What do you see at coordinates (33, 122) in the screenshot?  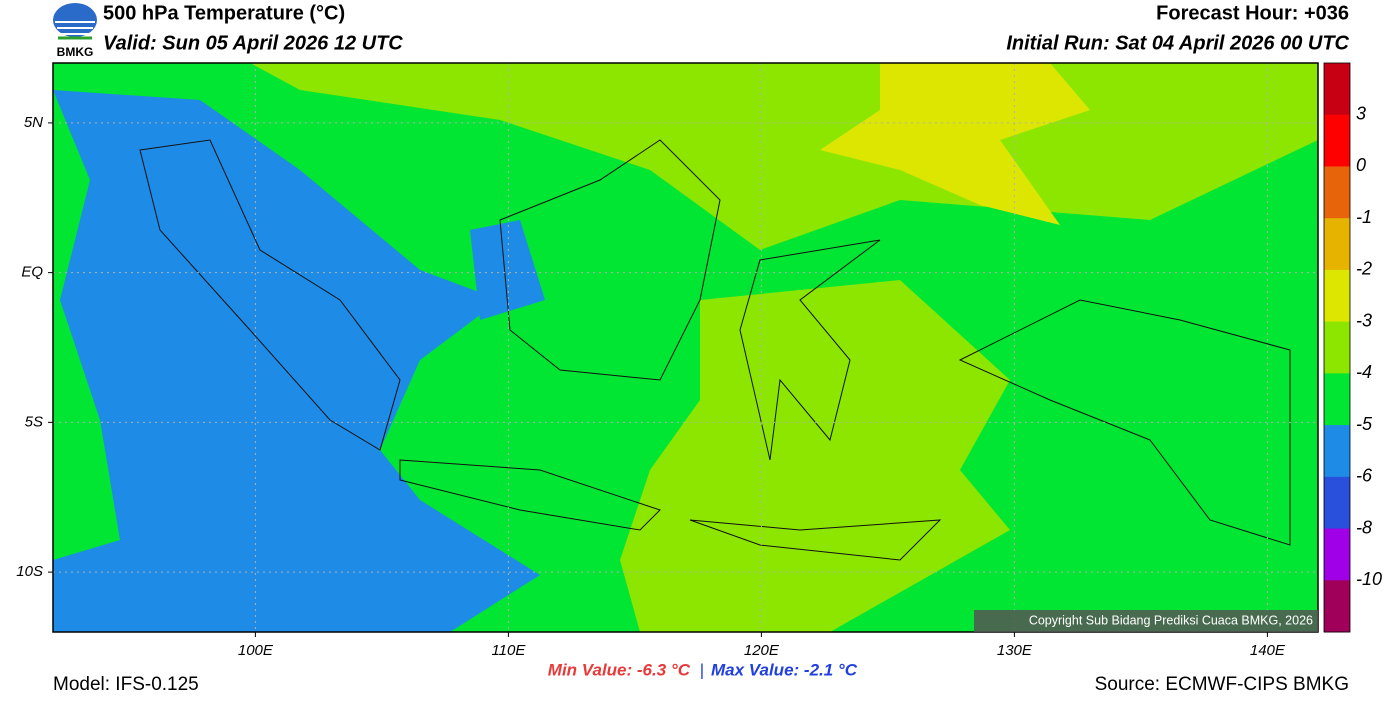 I see `y-tick-label: 5N` at bounding box center [33, 122].